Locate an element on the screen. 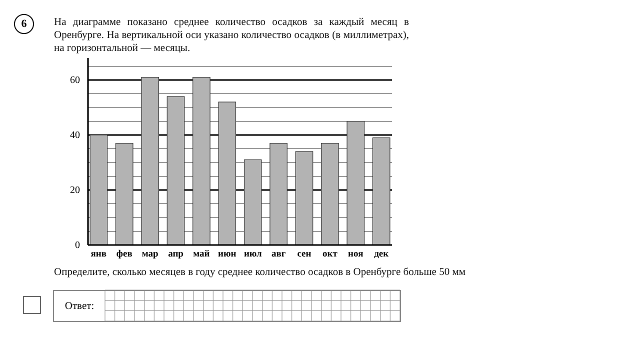  x-tick-label: июн is located at coordinates (227, 255).